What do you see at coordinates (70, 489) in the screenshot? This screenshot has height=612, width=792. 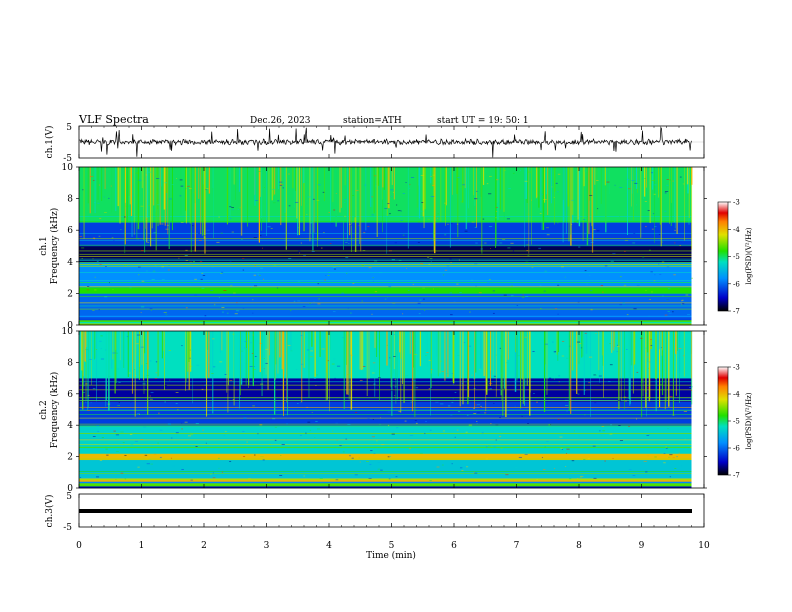 I see `freq-tick-label: 0` at bounding box center [70, 489].